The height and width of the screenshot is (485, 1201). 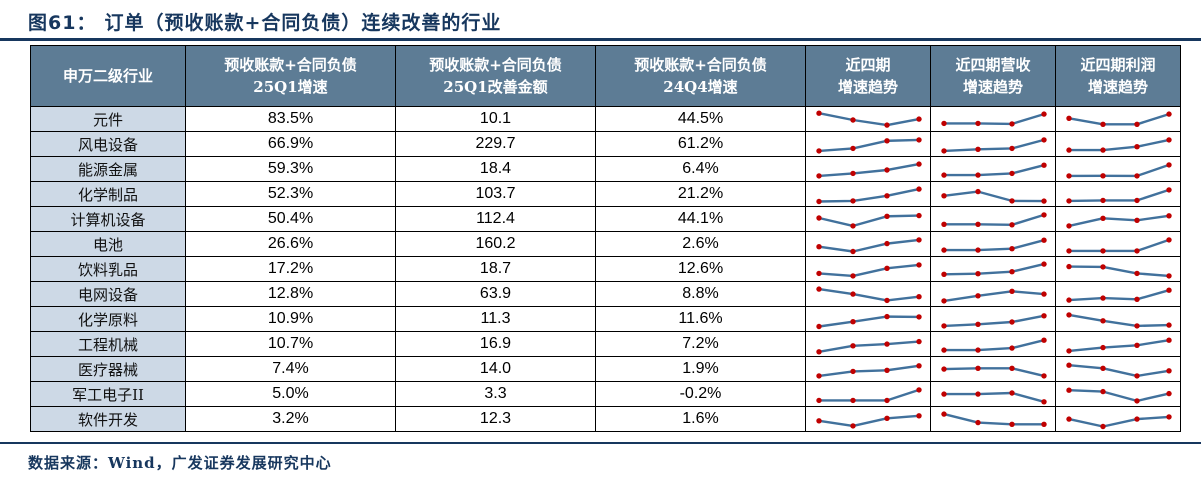 I want to click on table-row: 化学原料 10.9% 11.3 11.6%, so click(x=605, y=319).